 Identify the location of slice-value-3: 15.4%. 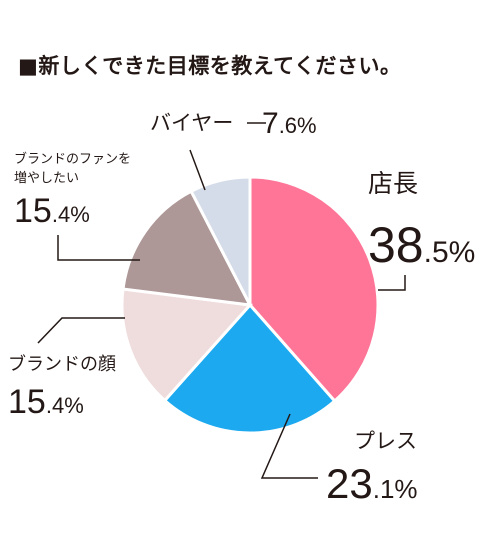
(52, 211).